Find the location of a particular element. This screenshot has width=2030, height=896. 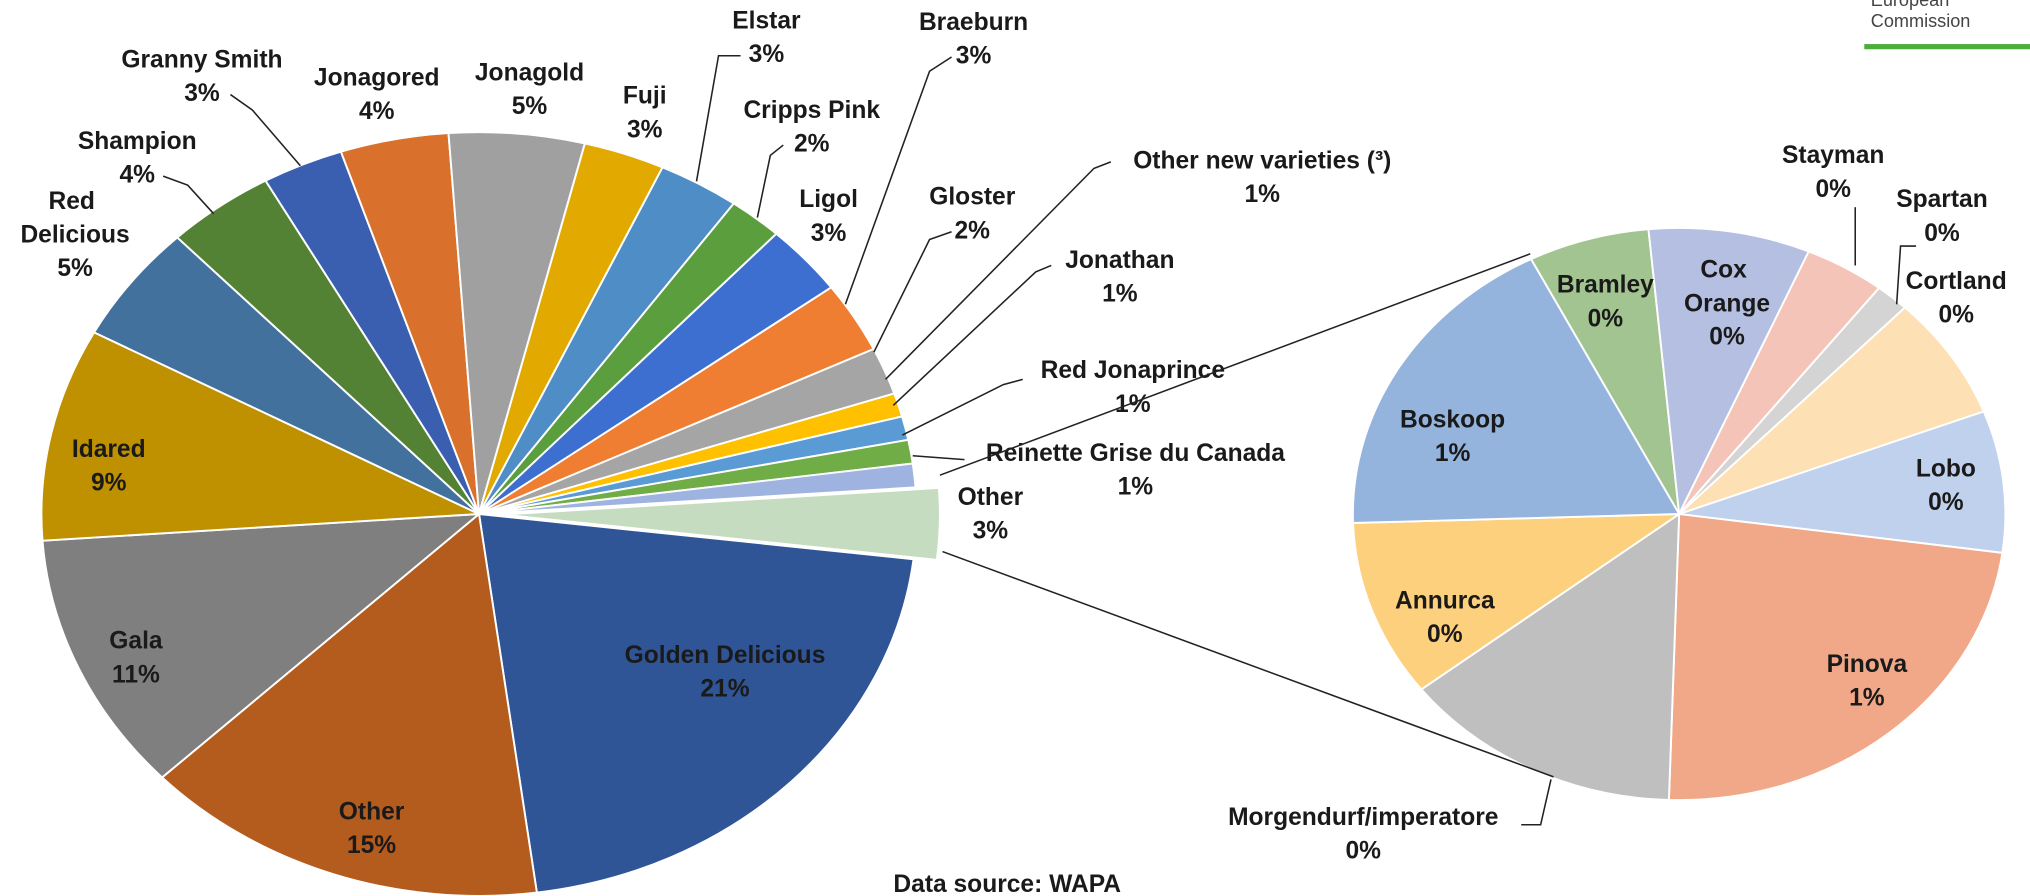

data-label: Ligol is located at coordinates (828, 199).